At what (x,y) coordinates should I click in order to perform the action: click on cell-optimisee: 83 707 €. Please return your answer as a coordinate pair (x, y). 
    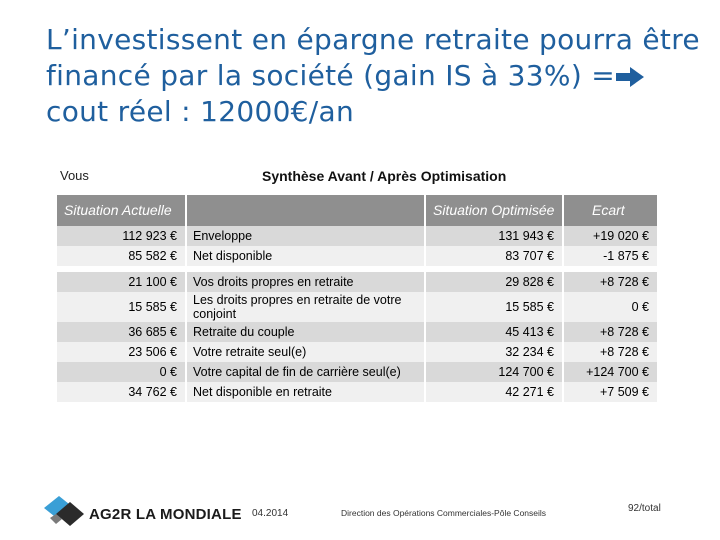
    Looking at the image, I should click on (495, 256).